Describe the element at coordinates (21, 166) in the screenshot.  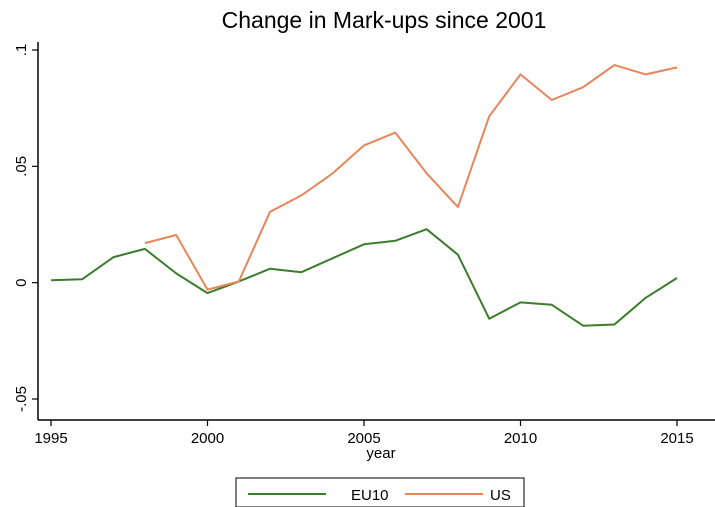
I see `y-tick-label: .05` at that location.